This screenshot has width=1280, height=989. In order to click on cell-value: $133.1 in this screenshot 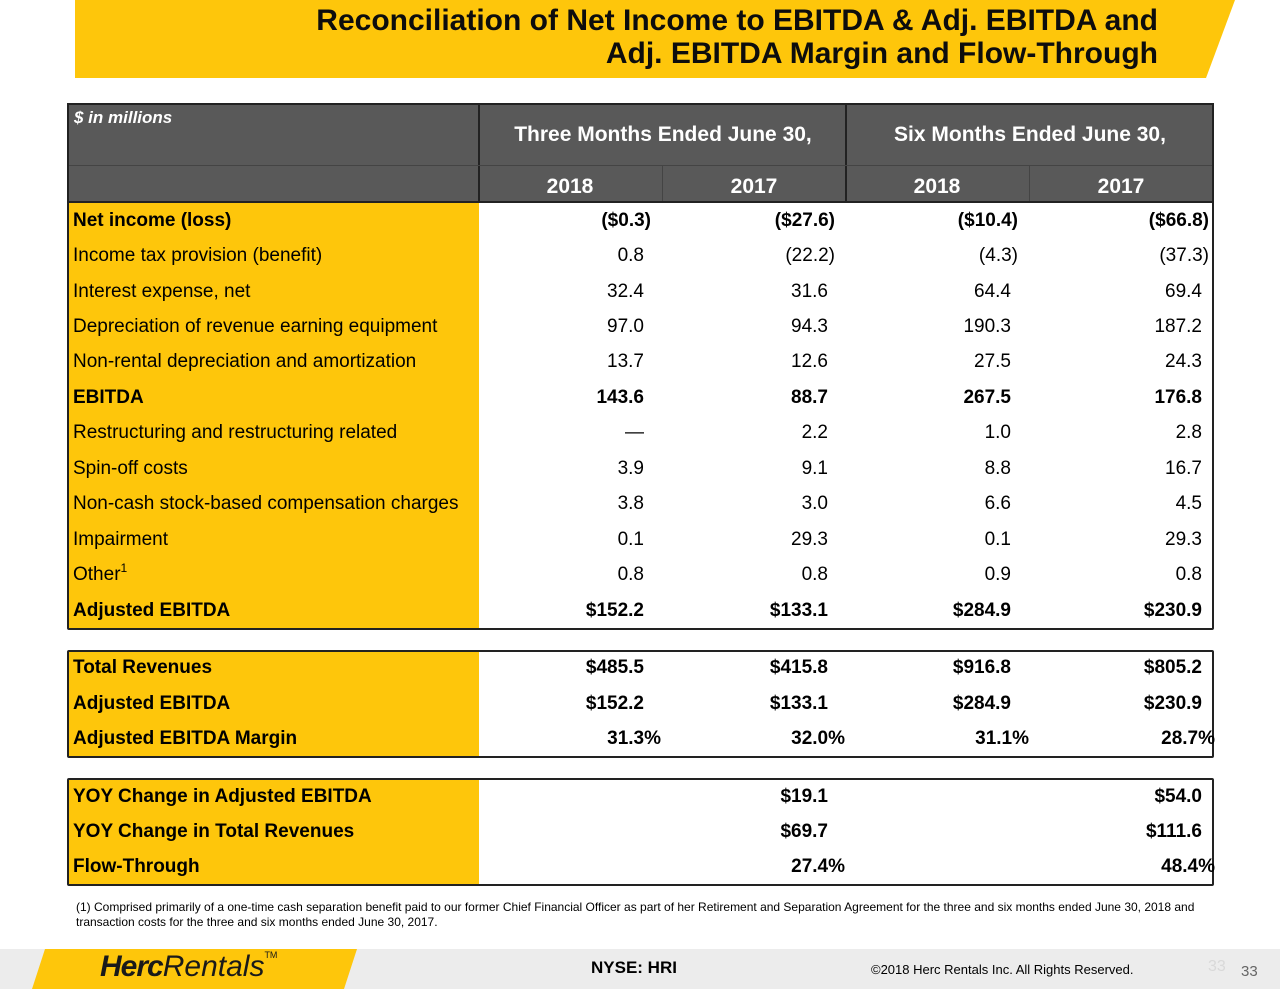, I will do `click(798, 610)`.